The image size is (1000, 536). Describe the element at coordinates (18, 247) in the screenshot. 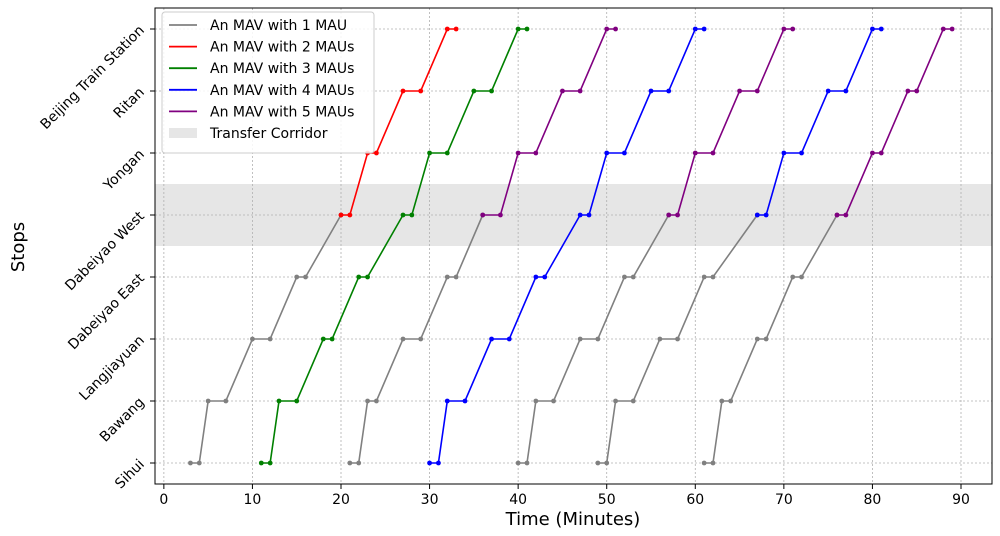

I see `y-axis-label: Stops` at that location.